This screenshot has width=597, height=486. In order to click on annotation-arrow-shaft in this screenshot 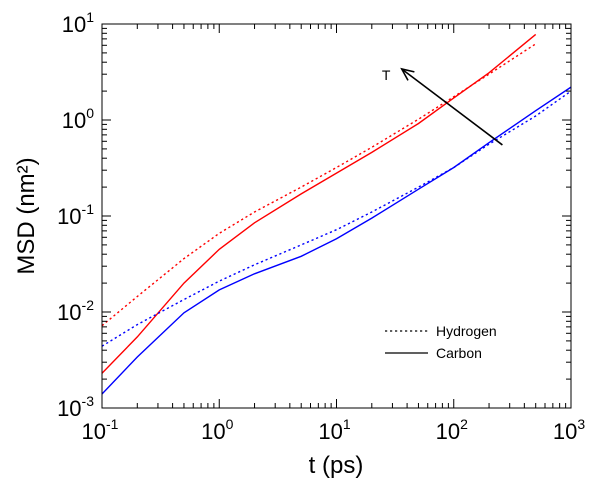, I will do `click(452, 107)`.